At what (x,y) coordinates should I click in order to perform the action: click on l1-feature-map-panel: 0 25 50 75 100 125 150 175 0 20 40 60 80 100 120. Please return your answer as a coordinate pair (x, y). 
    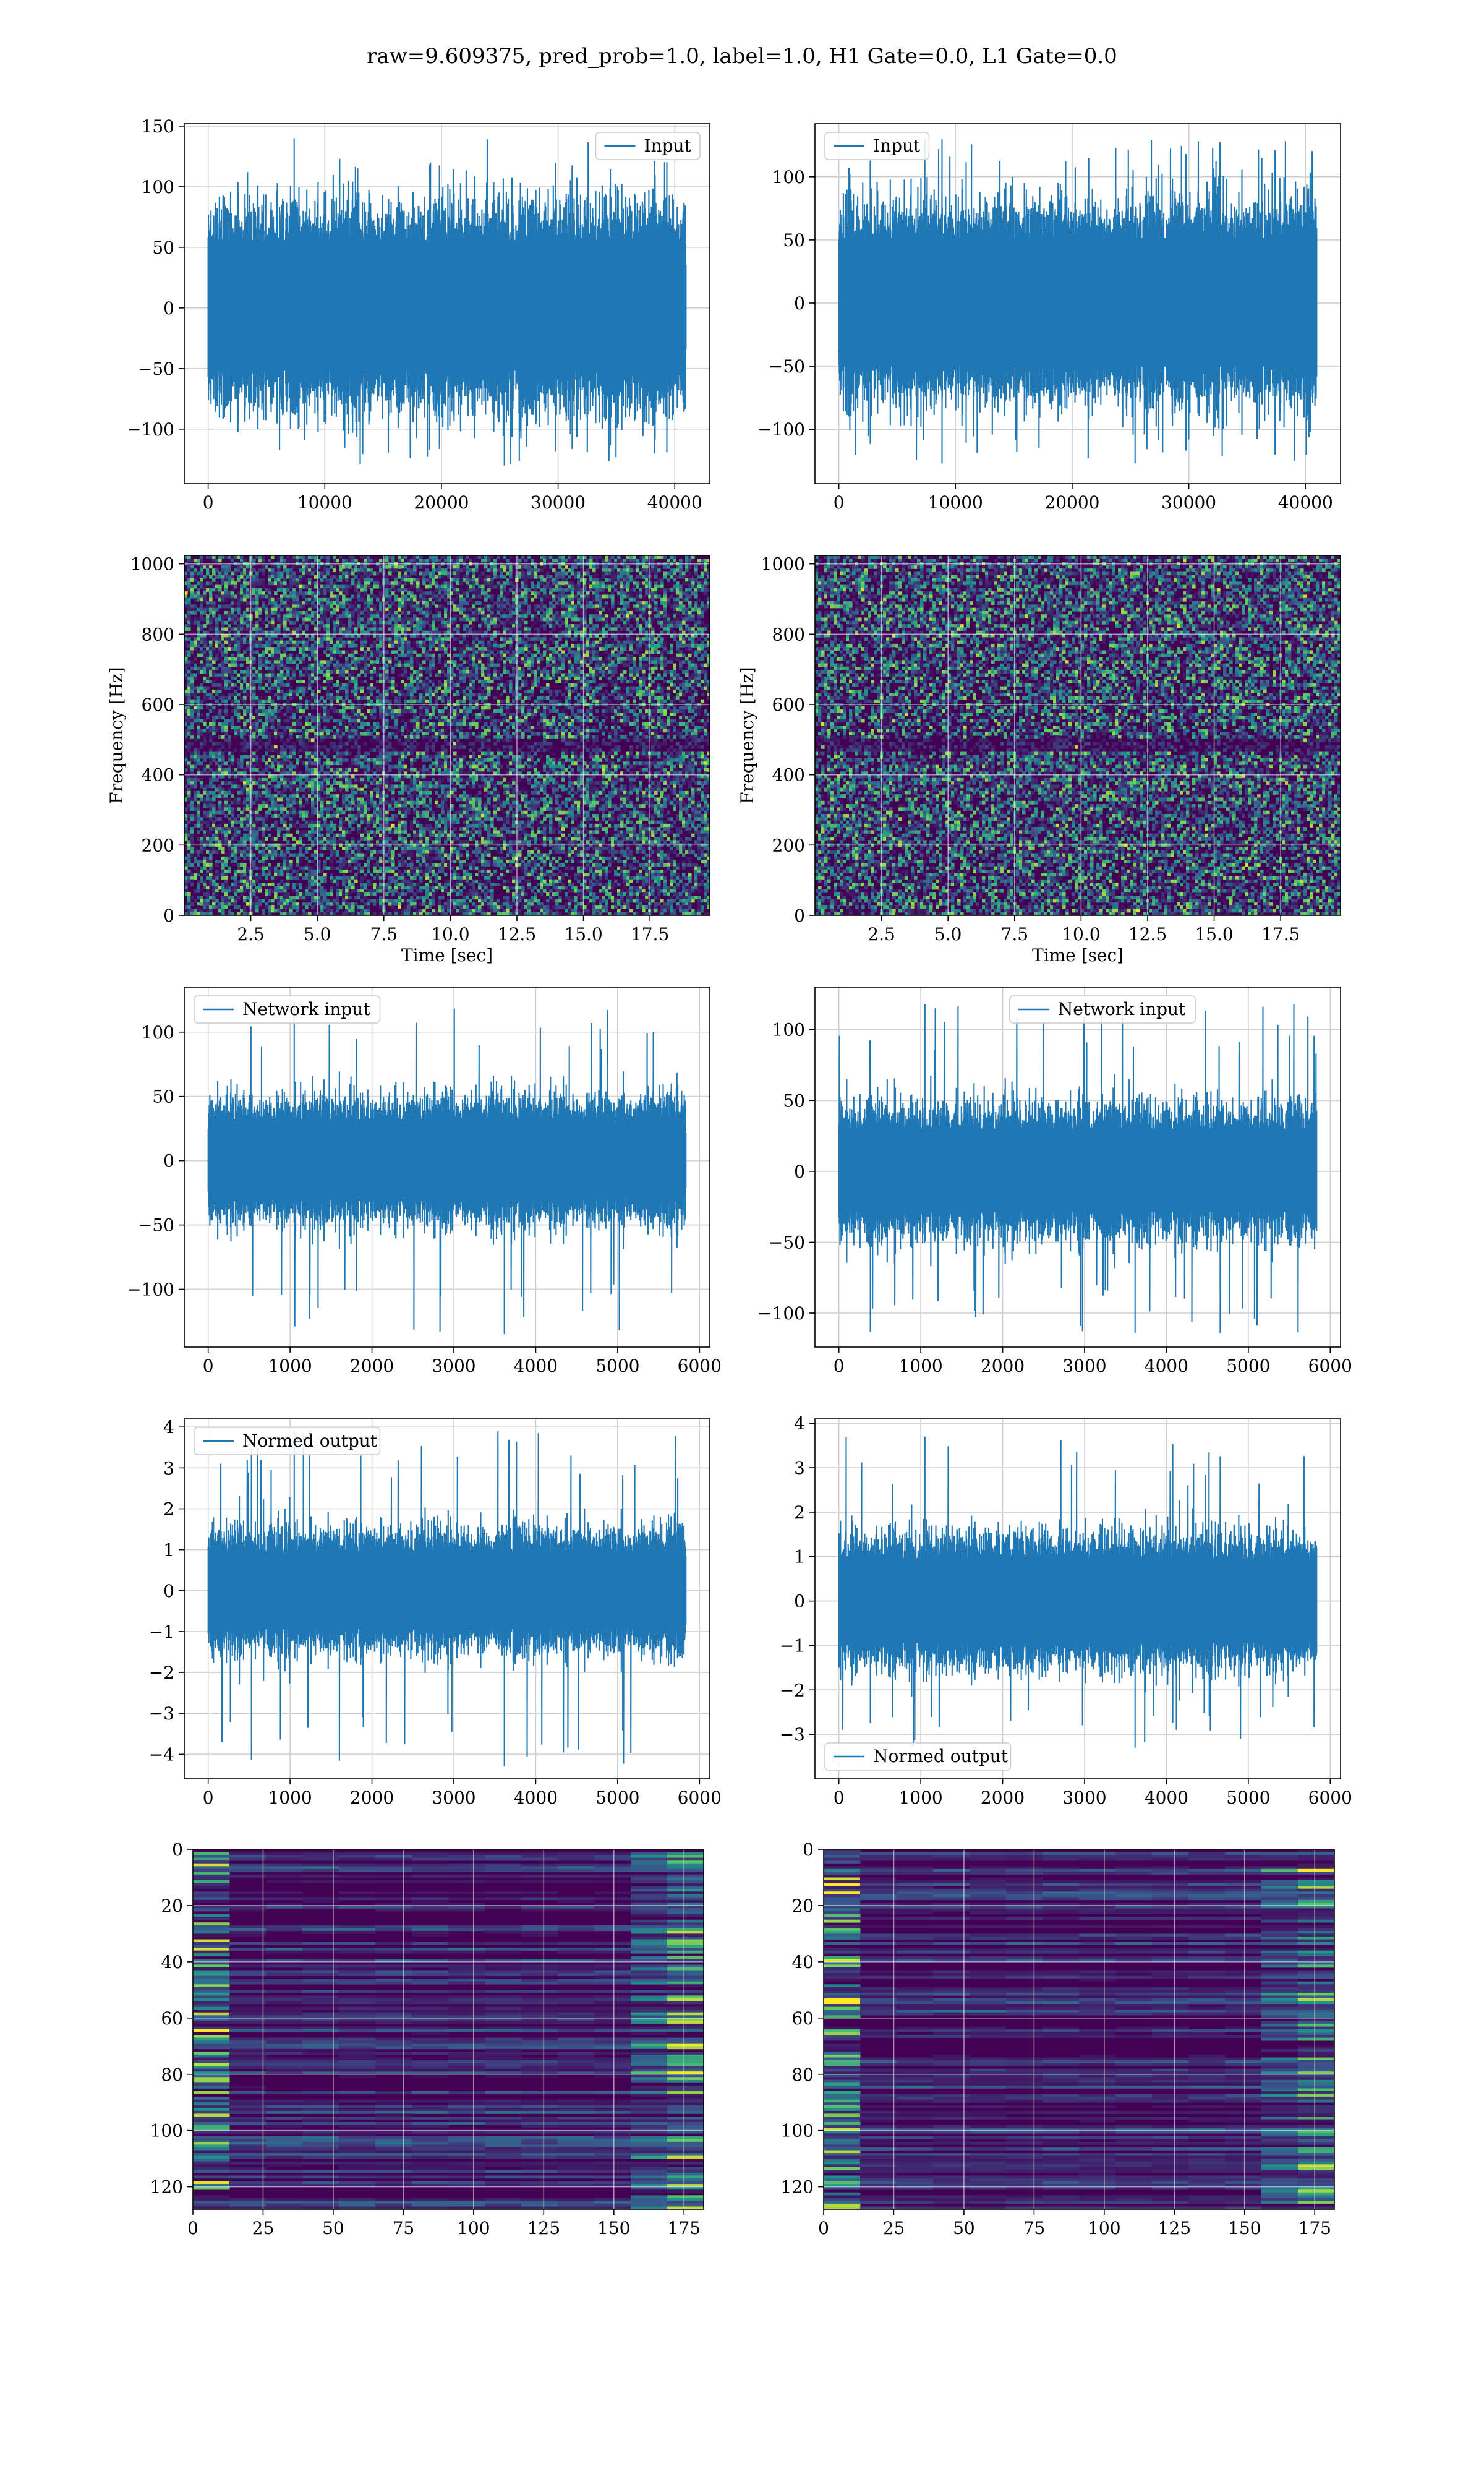
    Looking at the image, I should click on (1058, 2039).